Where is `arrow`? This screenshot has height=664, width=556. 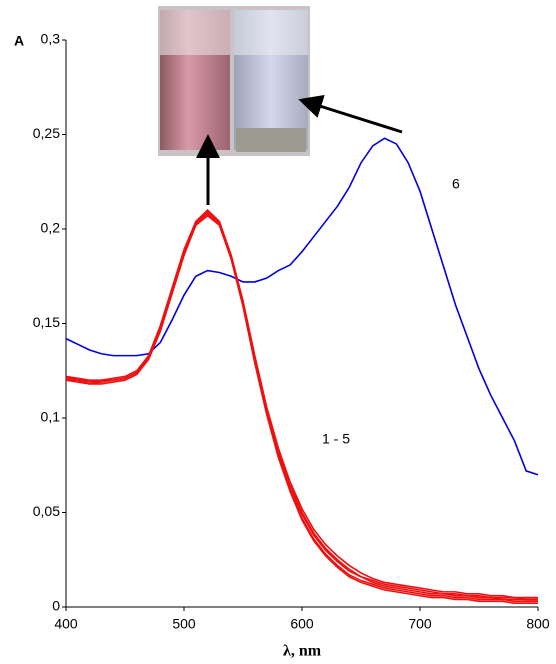 arrow is located at coordinates (350, 114).